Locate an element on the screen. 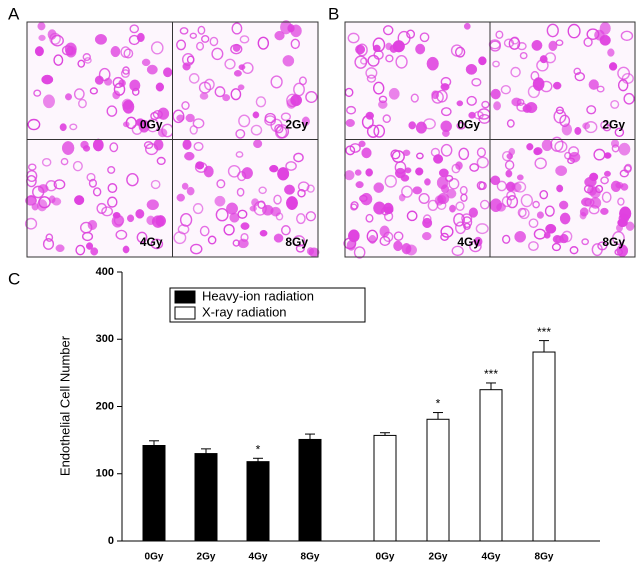 Image resolution: width=642 pixels, height=566 pixels. legend-label: Heavy-ion radiation is located at coordinates (258, 295).